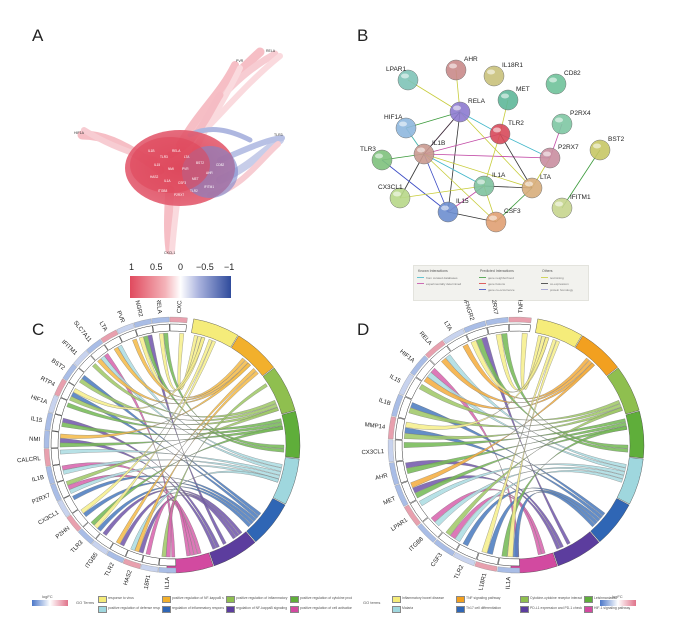  What do you see at coordinates (497, 271) in the screenshot?
I see `legend-predicted-title: Predicted Interactions` at bounding box center [497, 271].